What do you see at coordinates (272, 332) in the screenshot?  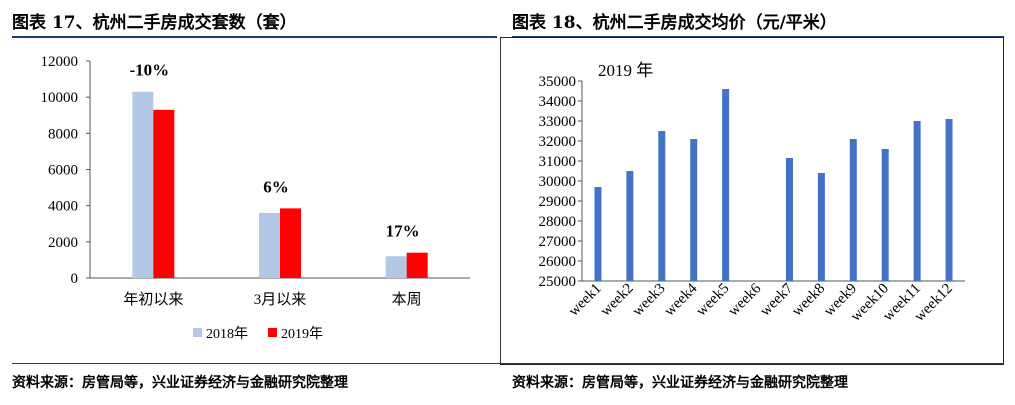 I see `legend-swatch-2019` at bounding box center [272, 332].